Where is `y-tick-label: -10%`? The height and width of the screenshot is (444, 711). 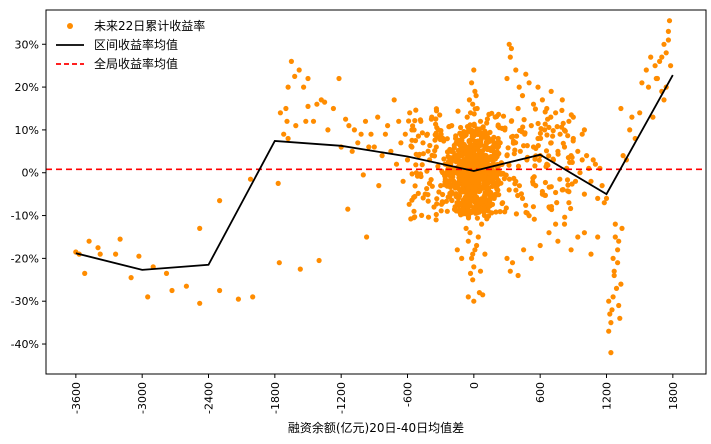 y-tick-label: -10% is located at coordinates (25, 216).